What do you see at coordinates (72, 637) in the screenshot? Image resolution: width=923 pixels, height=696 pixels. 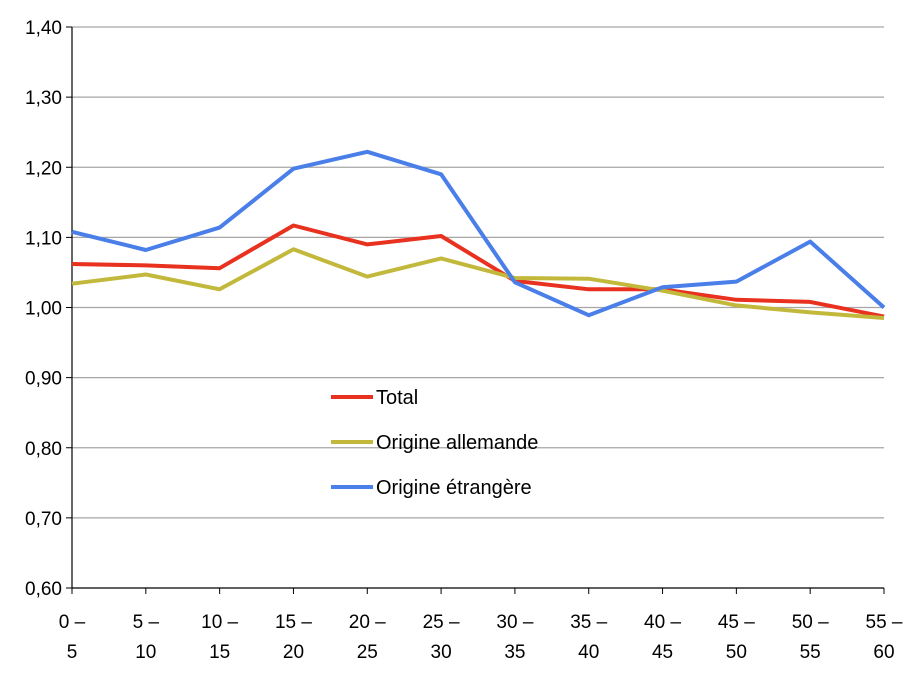 I see `x-tick-label: 0 –5` at bounding box center [72, 637].